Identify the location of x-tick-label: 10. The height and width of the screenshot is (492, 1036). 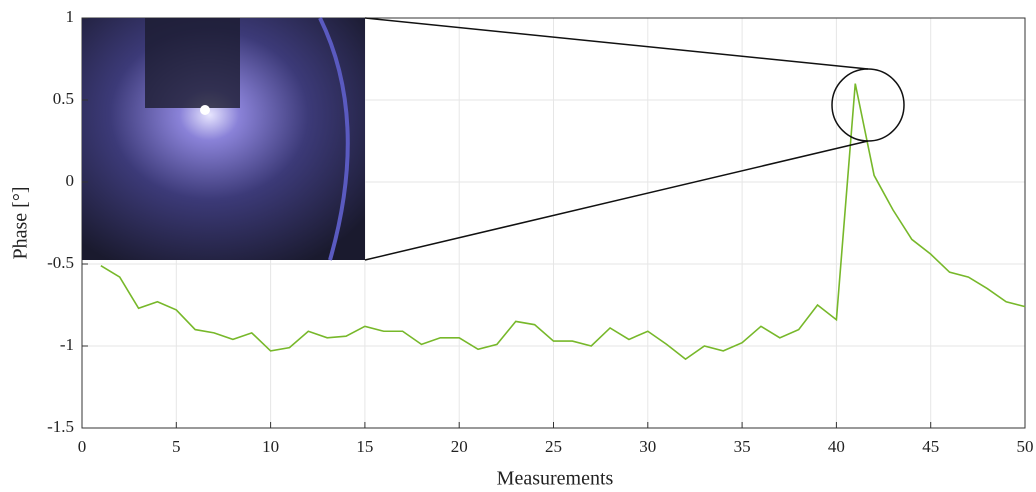
(270, 446).